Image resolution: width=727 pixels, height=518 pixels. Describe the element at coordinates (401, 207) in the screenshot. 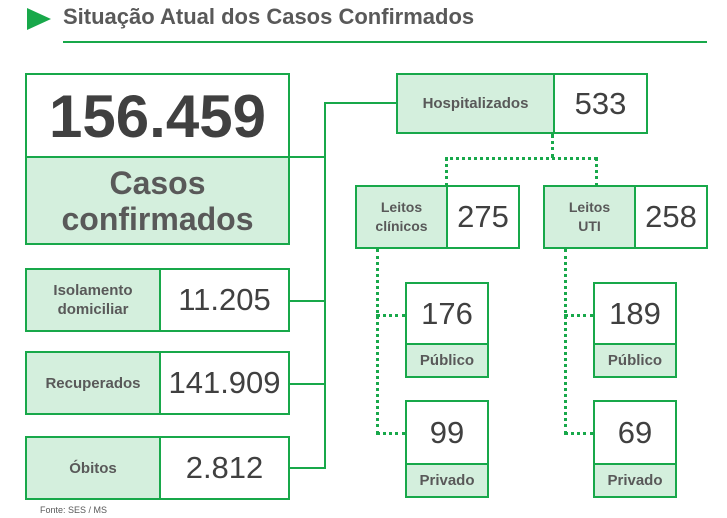

I see `leitos-clinicos-label-line1: Leitos` at that location.